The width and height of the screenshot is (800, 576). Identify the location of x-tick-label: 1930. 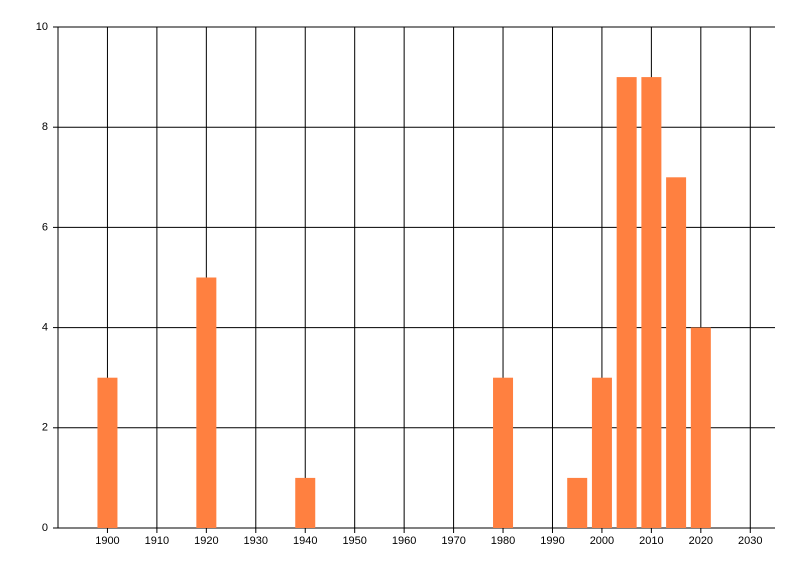
(256, 541).